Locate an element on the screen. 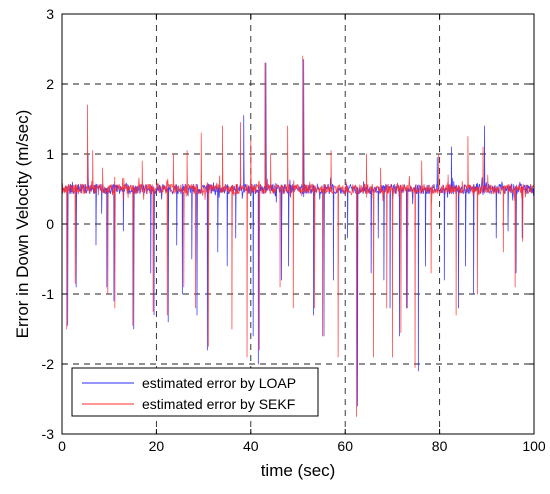 This screenshot has height=494, width=550. y-tick-label: -2 is located at coordinates (48, 364).